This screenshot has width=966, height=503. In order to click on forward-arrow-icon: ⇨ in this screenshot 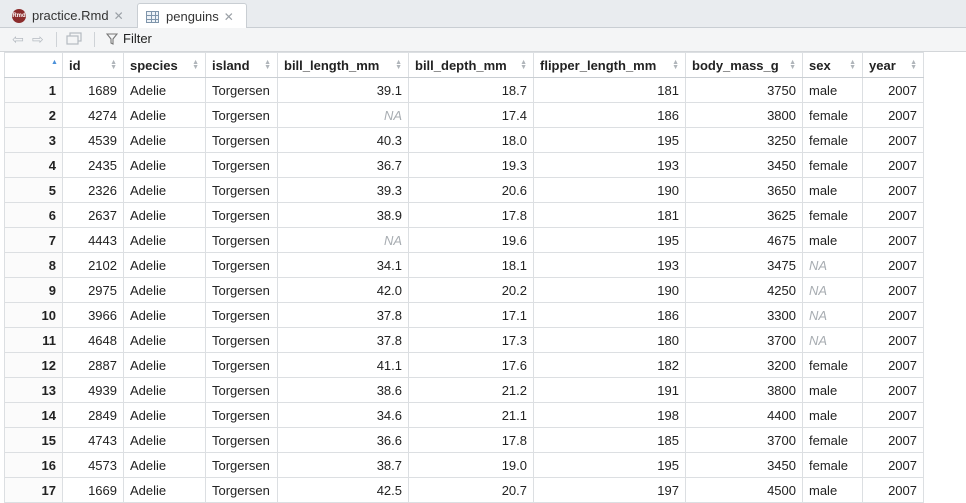, I will do `click(38, 39)`.